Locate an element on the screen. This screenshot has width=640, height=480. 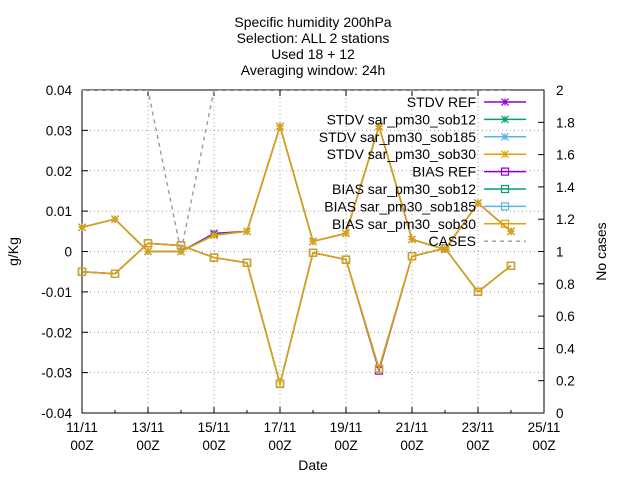
legend-item: STDV sar_pm30_sob12 is located at coordinates (426, 119).